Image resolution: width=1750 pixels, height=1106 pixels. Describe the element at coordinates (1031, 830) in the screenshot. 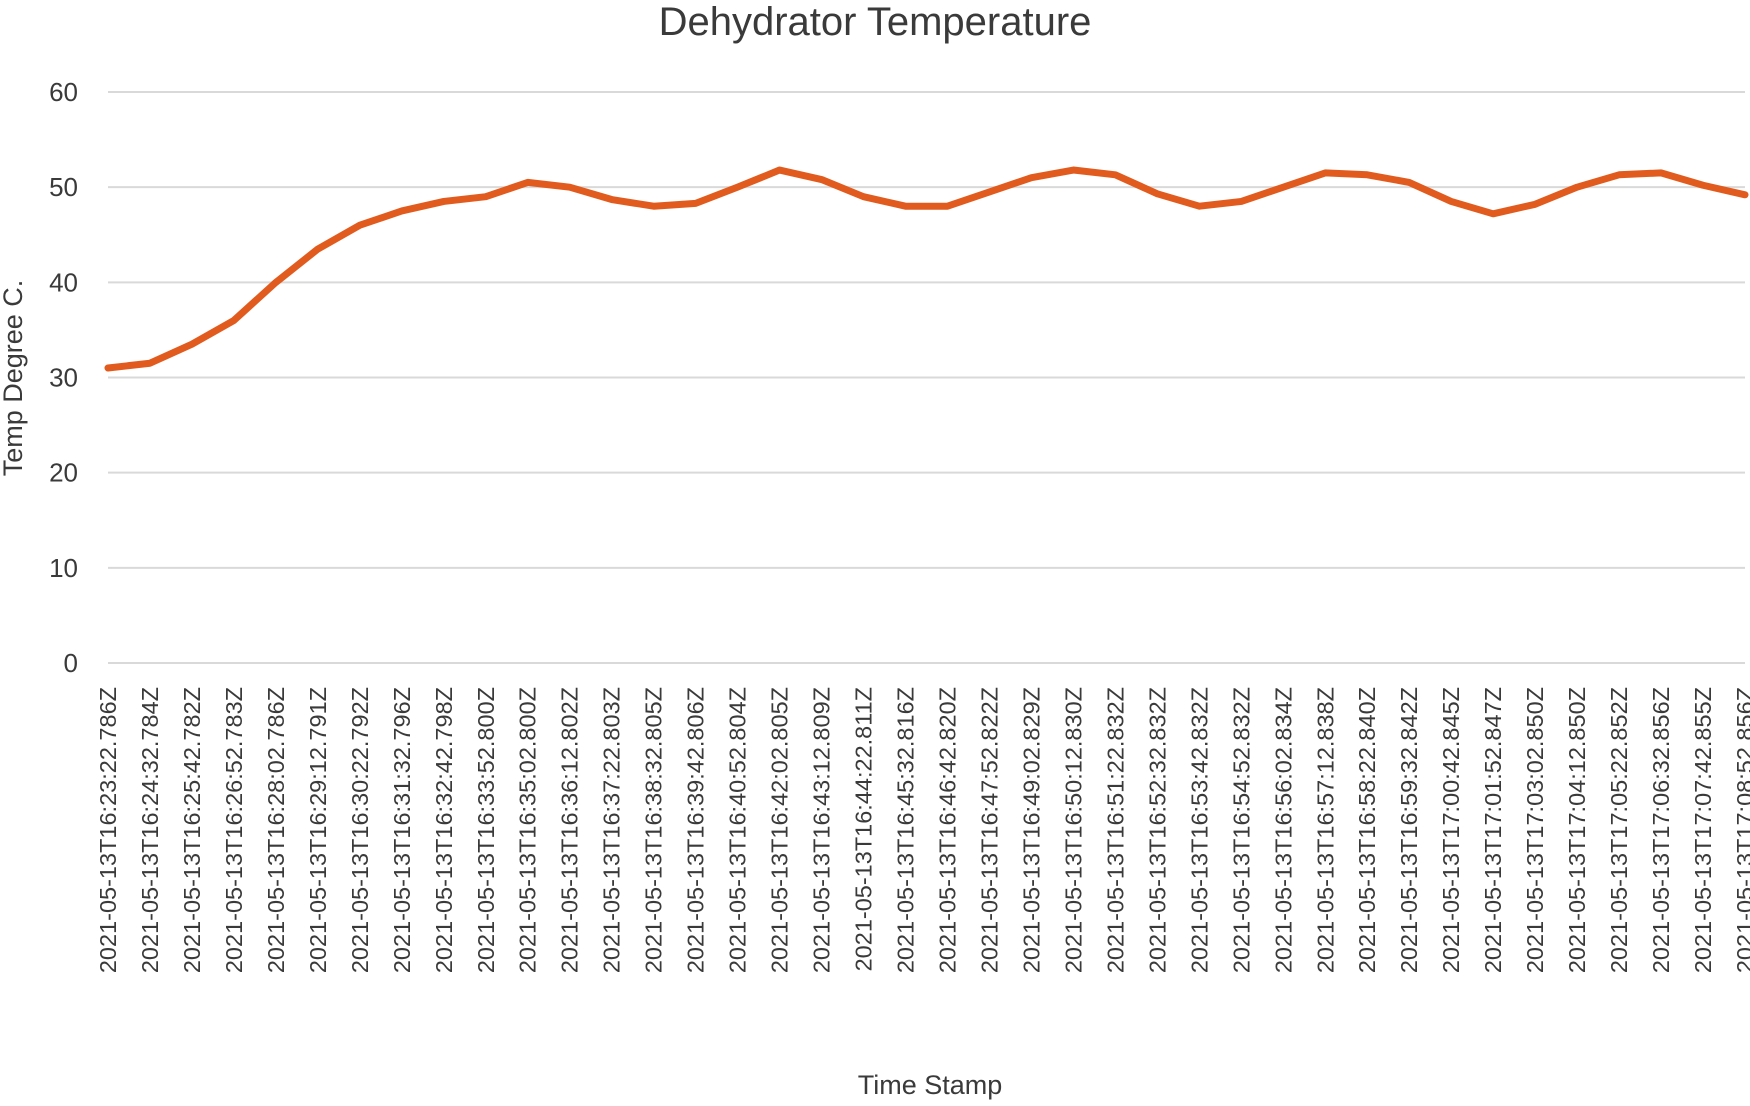

I see `x-tick-label: 2021-05-13T16:49:02.829Z` at that location.